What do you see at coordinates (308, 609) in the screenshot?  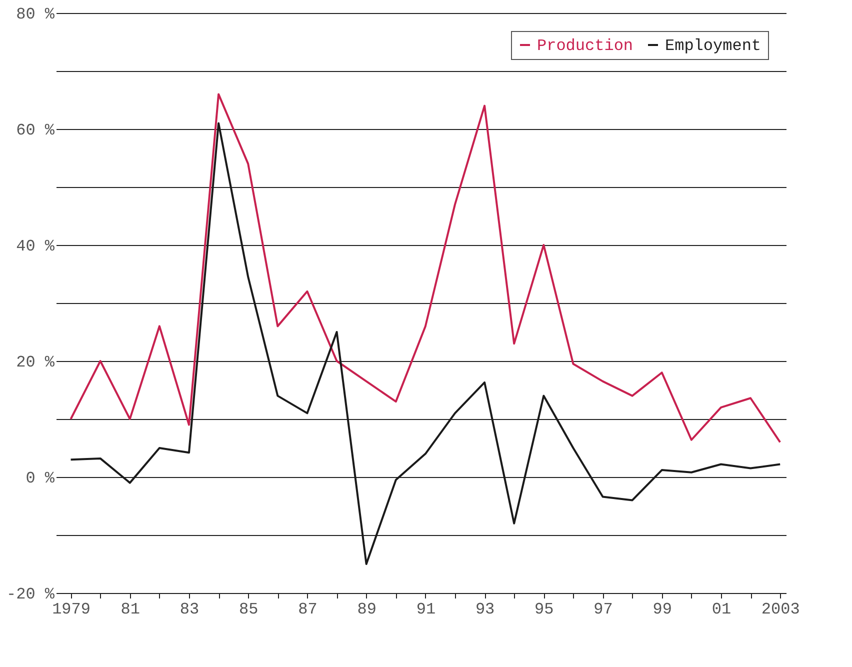 I see `x-tick-label: 87` at bounding box center [308, 609].